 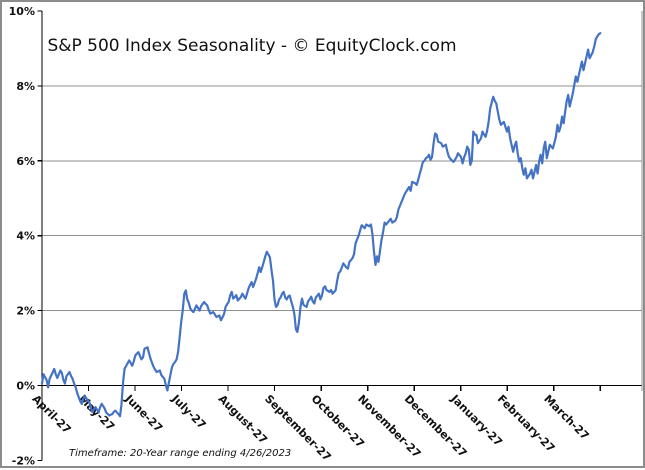 I want to click on y-tick-label: 2%, so click(x=25, y=311).